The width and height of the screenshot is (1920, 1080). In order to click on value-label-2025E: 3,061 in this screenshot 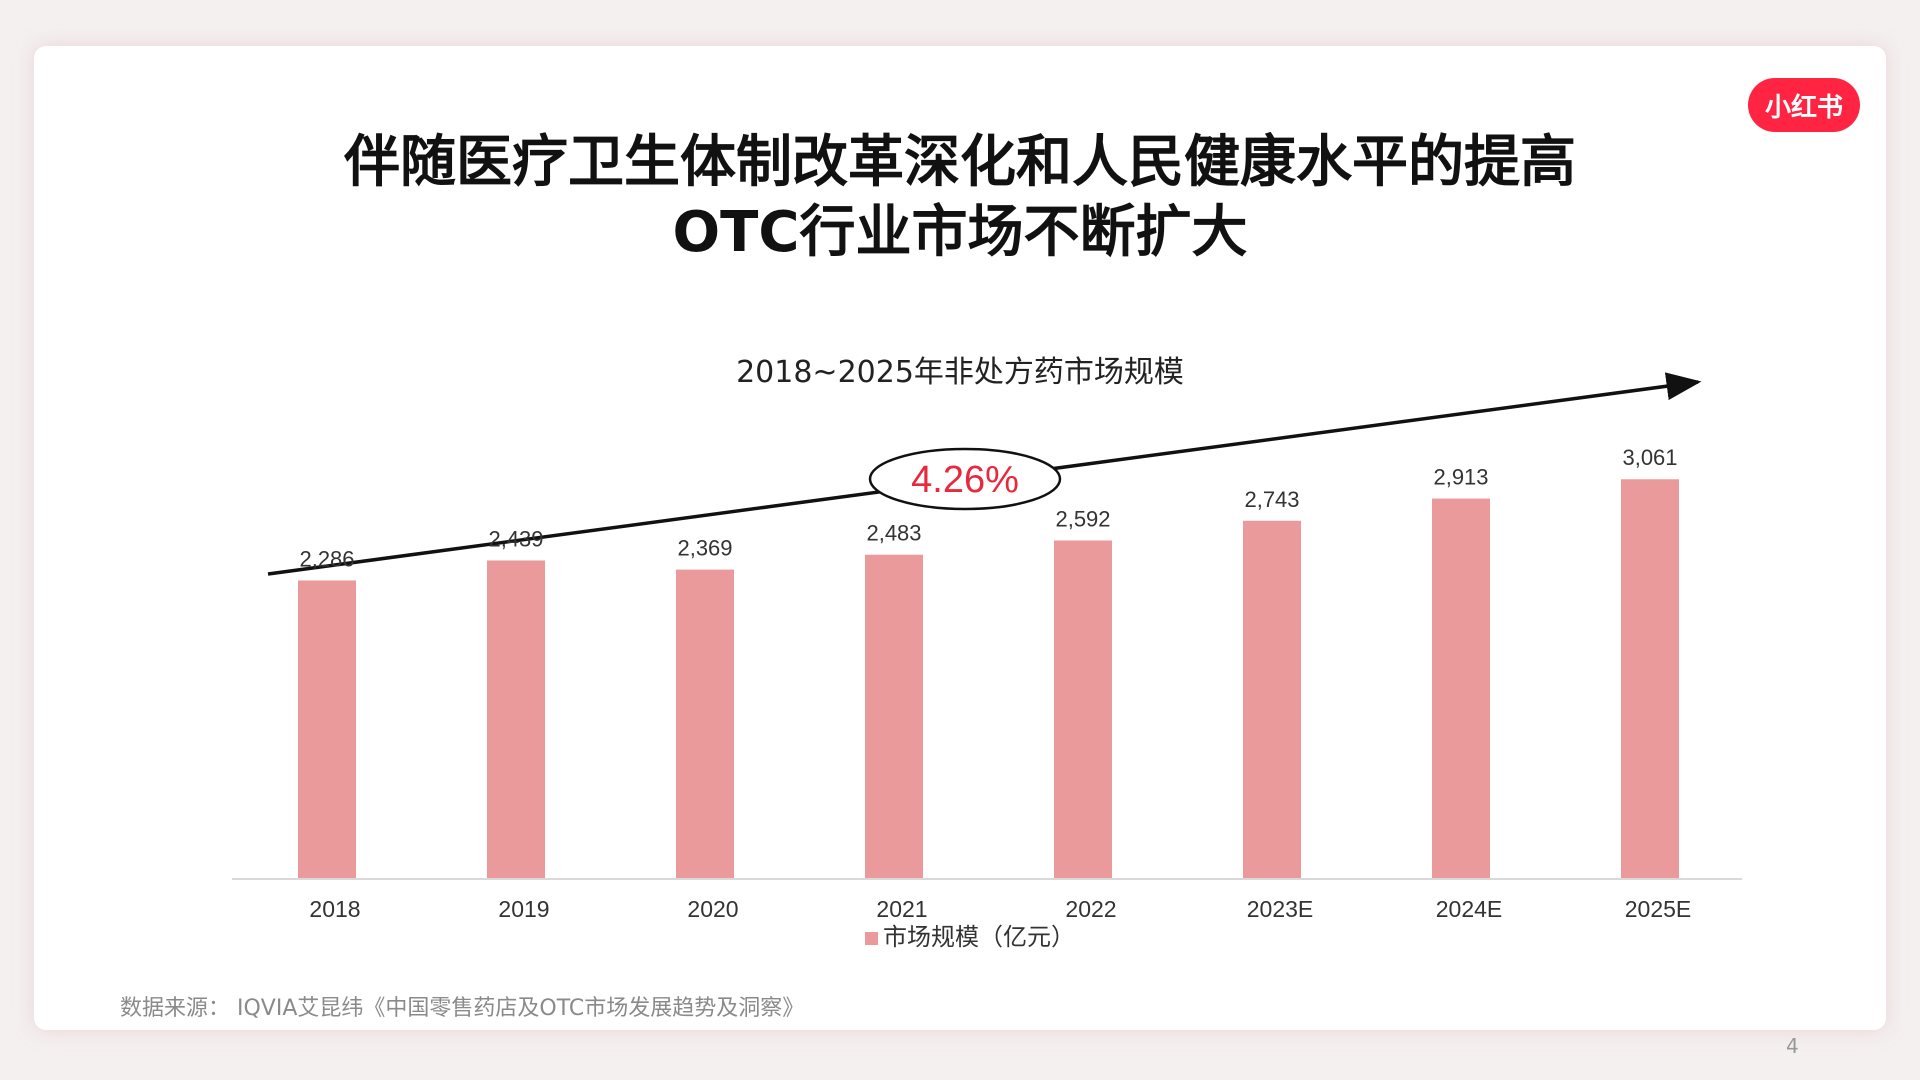, I will do `click(1649, 457)`.